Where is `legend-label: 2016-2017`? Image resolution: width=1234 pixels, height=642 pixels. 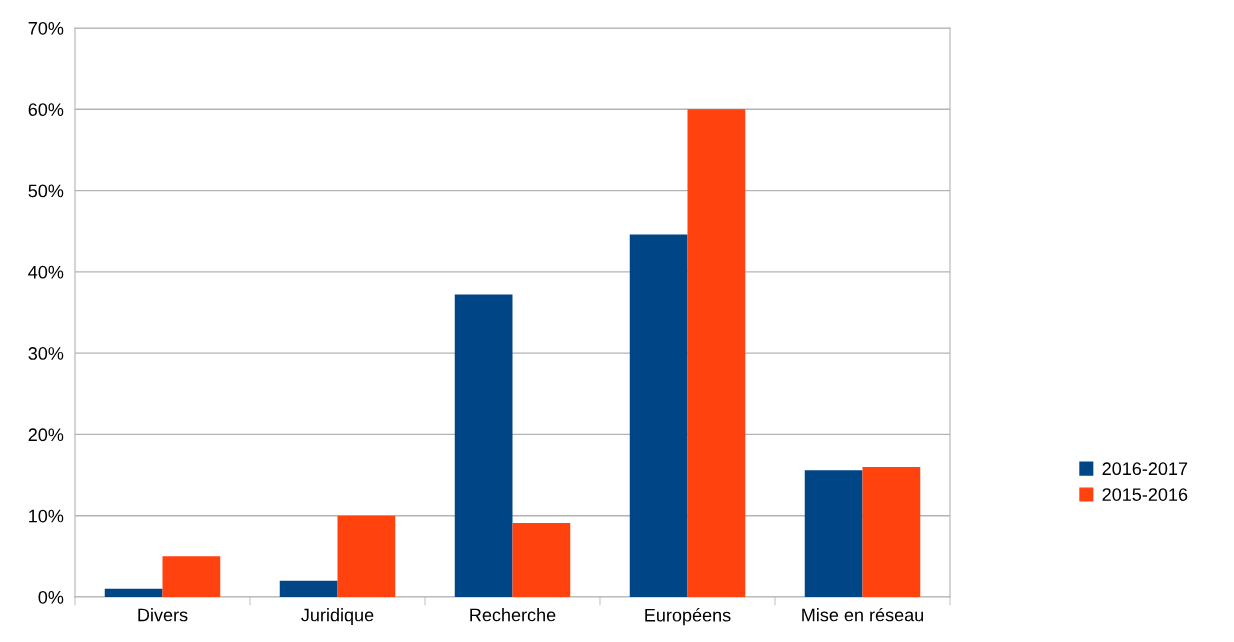 legend-label: 2016-2017 is located at coordinates (1145, 469).